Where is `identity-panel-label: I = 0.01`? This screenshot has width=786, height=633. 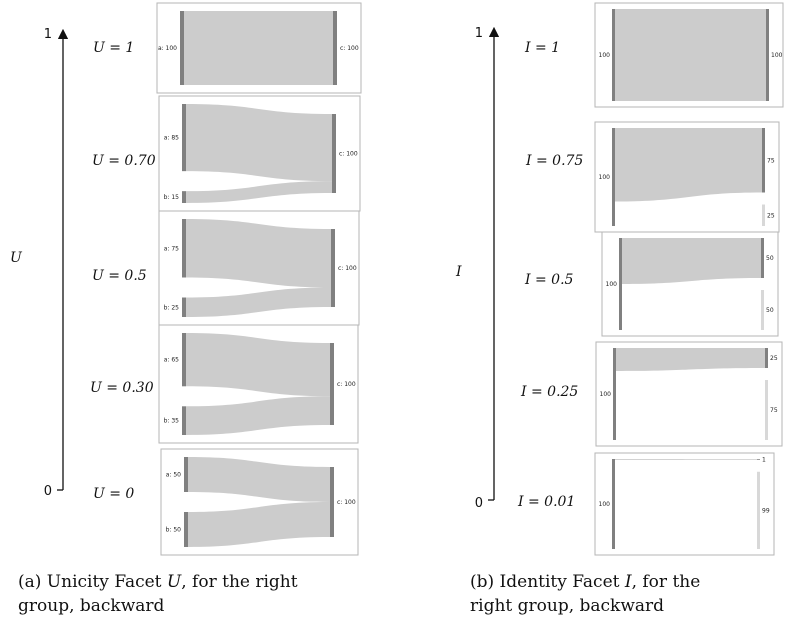 identity-panel-label: I = 0.01 is located at coordinates (546, 502).